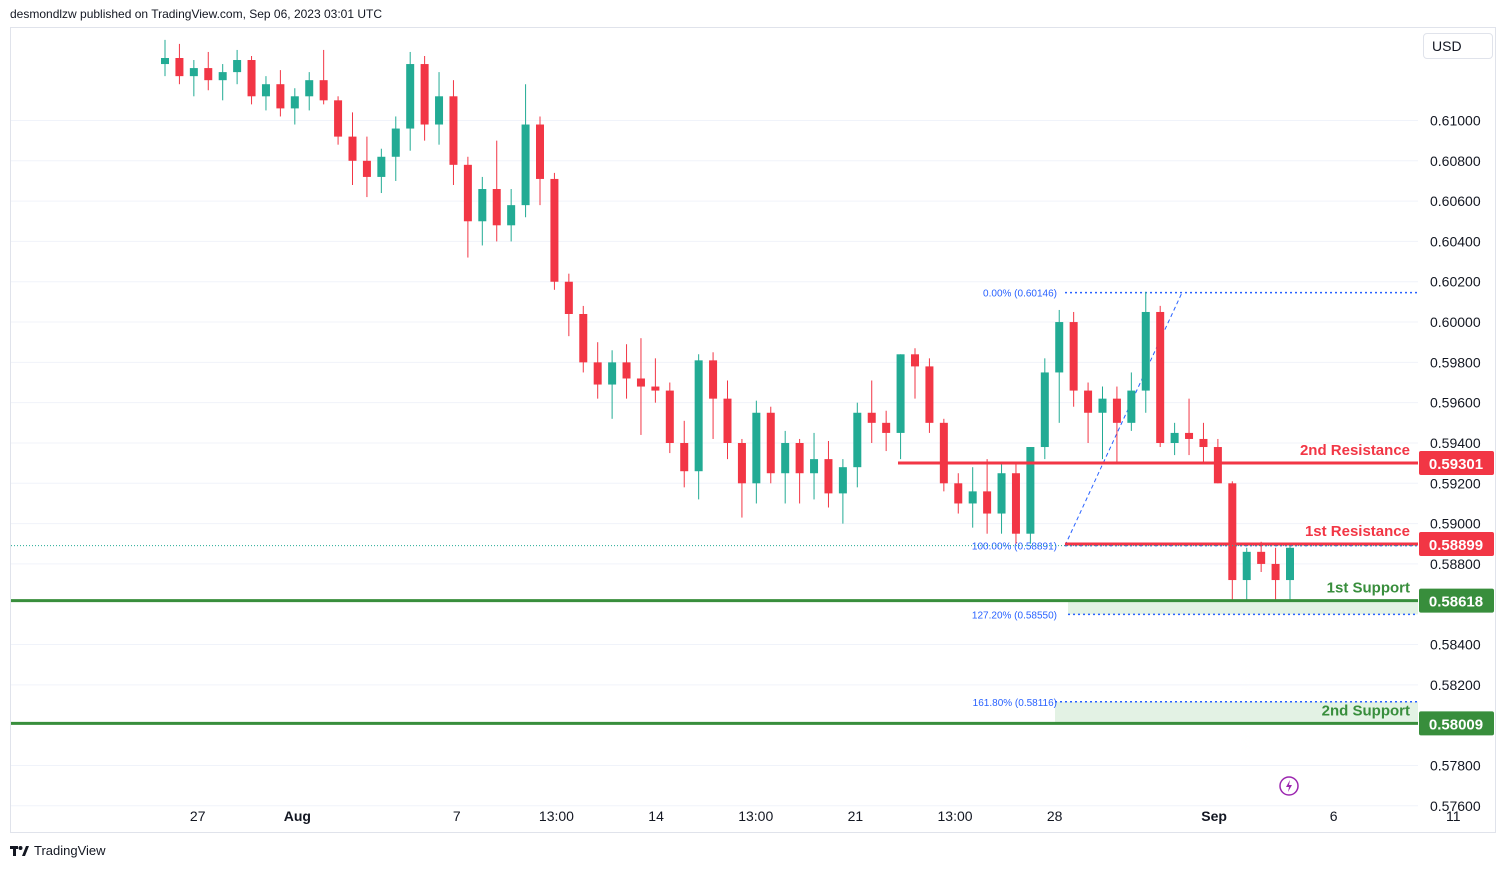  What do you see at coordinates (457, 816) in the screenshot?
I see `x-tick-label: 7` at bounding box center [457, 816].